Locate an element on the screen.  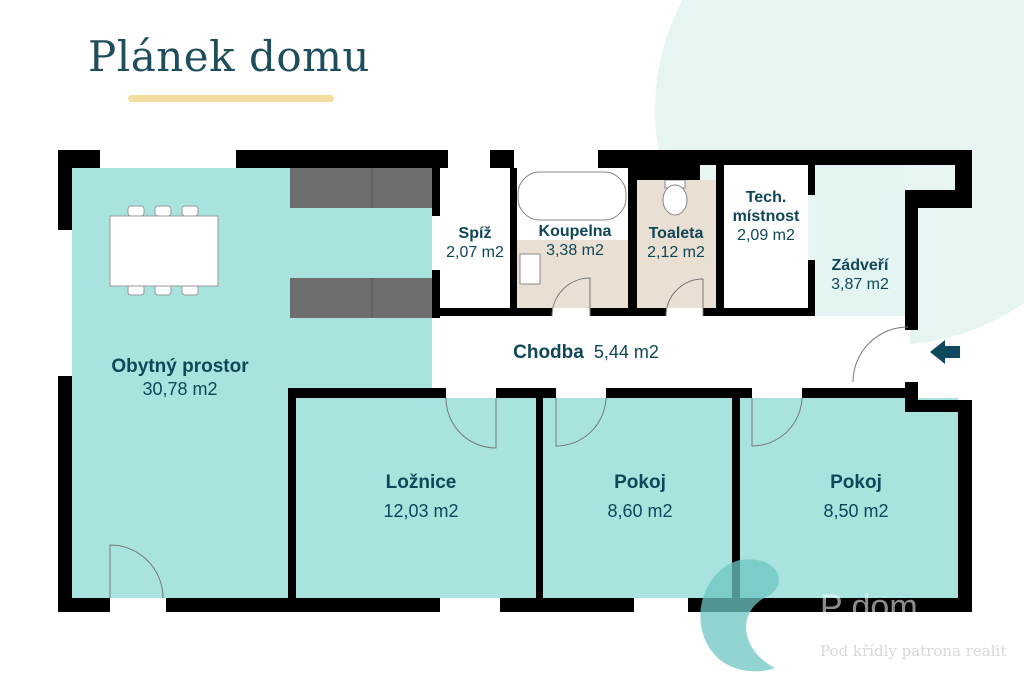
dining-table-icon is located at coordinates (164, 250).